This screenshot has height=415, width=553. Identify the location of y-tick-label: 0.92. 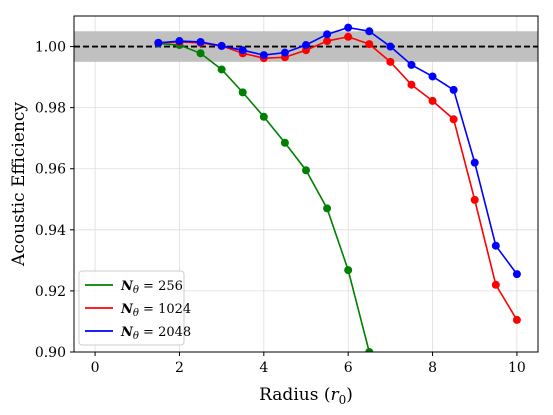
(50, 292).